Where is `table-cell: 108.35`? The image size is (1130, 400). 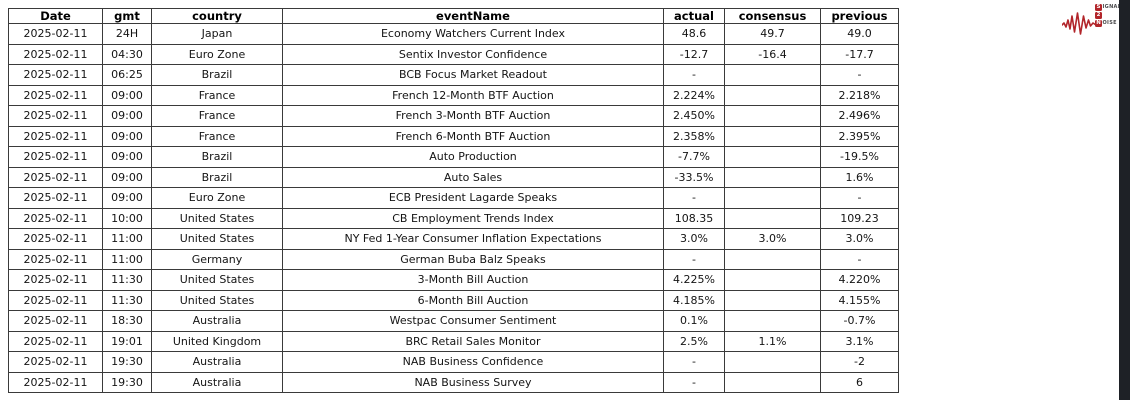 table-cell: 108.35 is located at coordinates (694, 218).